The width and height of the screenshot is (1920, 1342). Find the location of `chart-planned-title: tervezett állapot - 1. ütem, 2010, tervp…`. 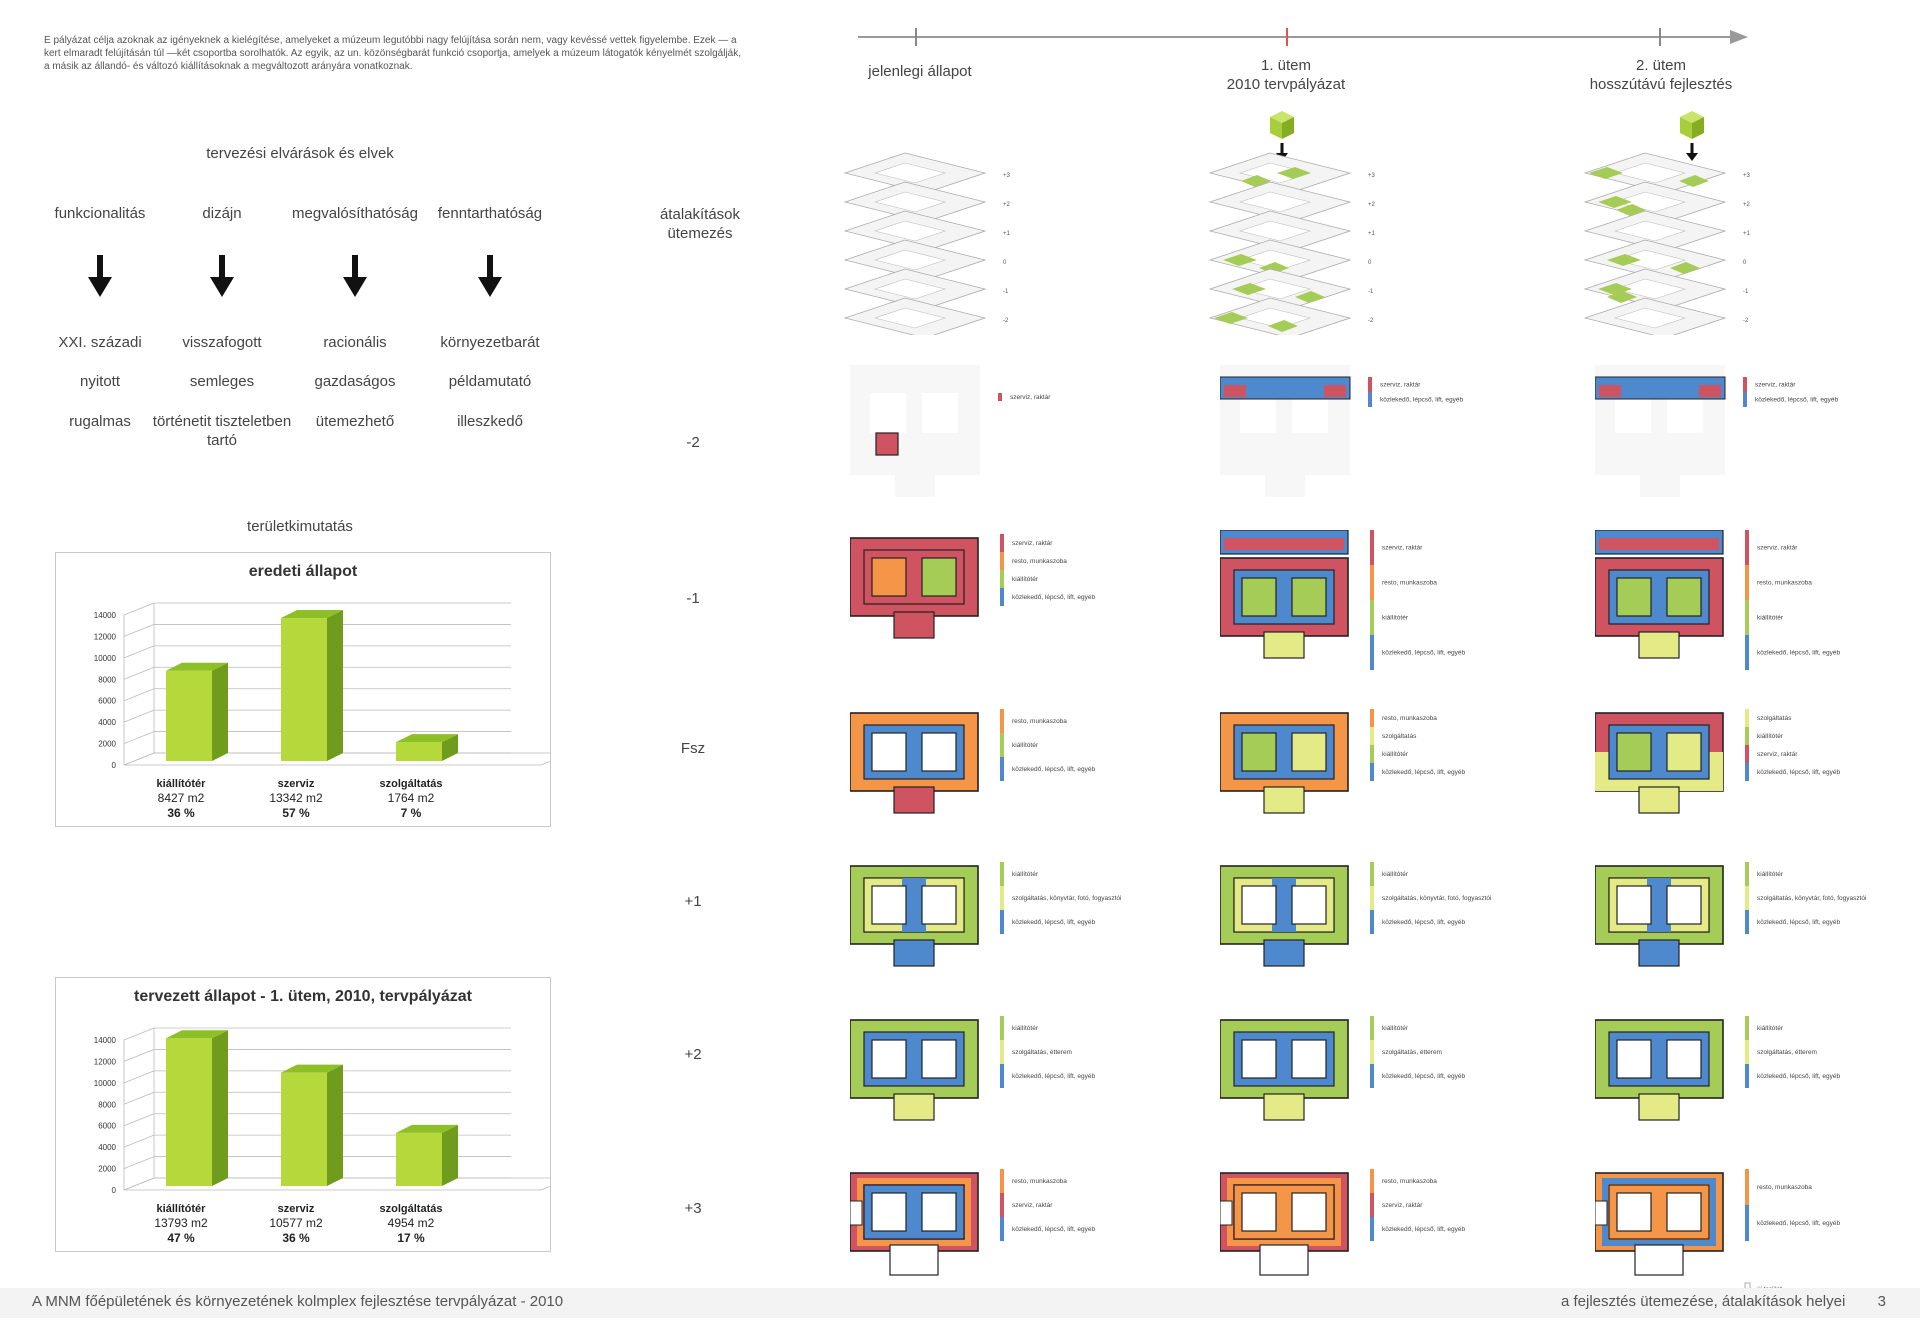

chart-planned-title: tervezett állapot - 1. ütem, 2010, tervp… is located at coordinates (303, 996).